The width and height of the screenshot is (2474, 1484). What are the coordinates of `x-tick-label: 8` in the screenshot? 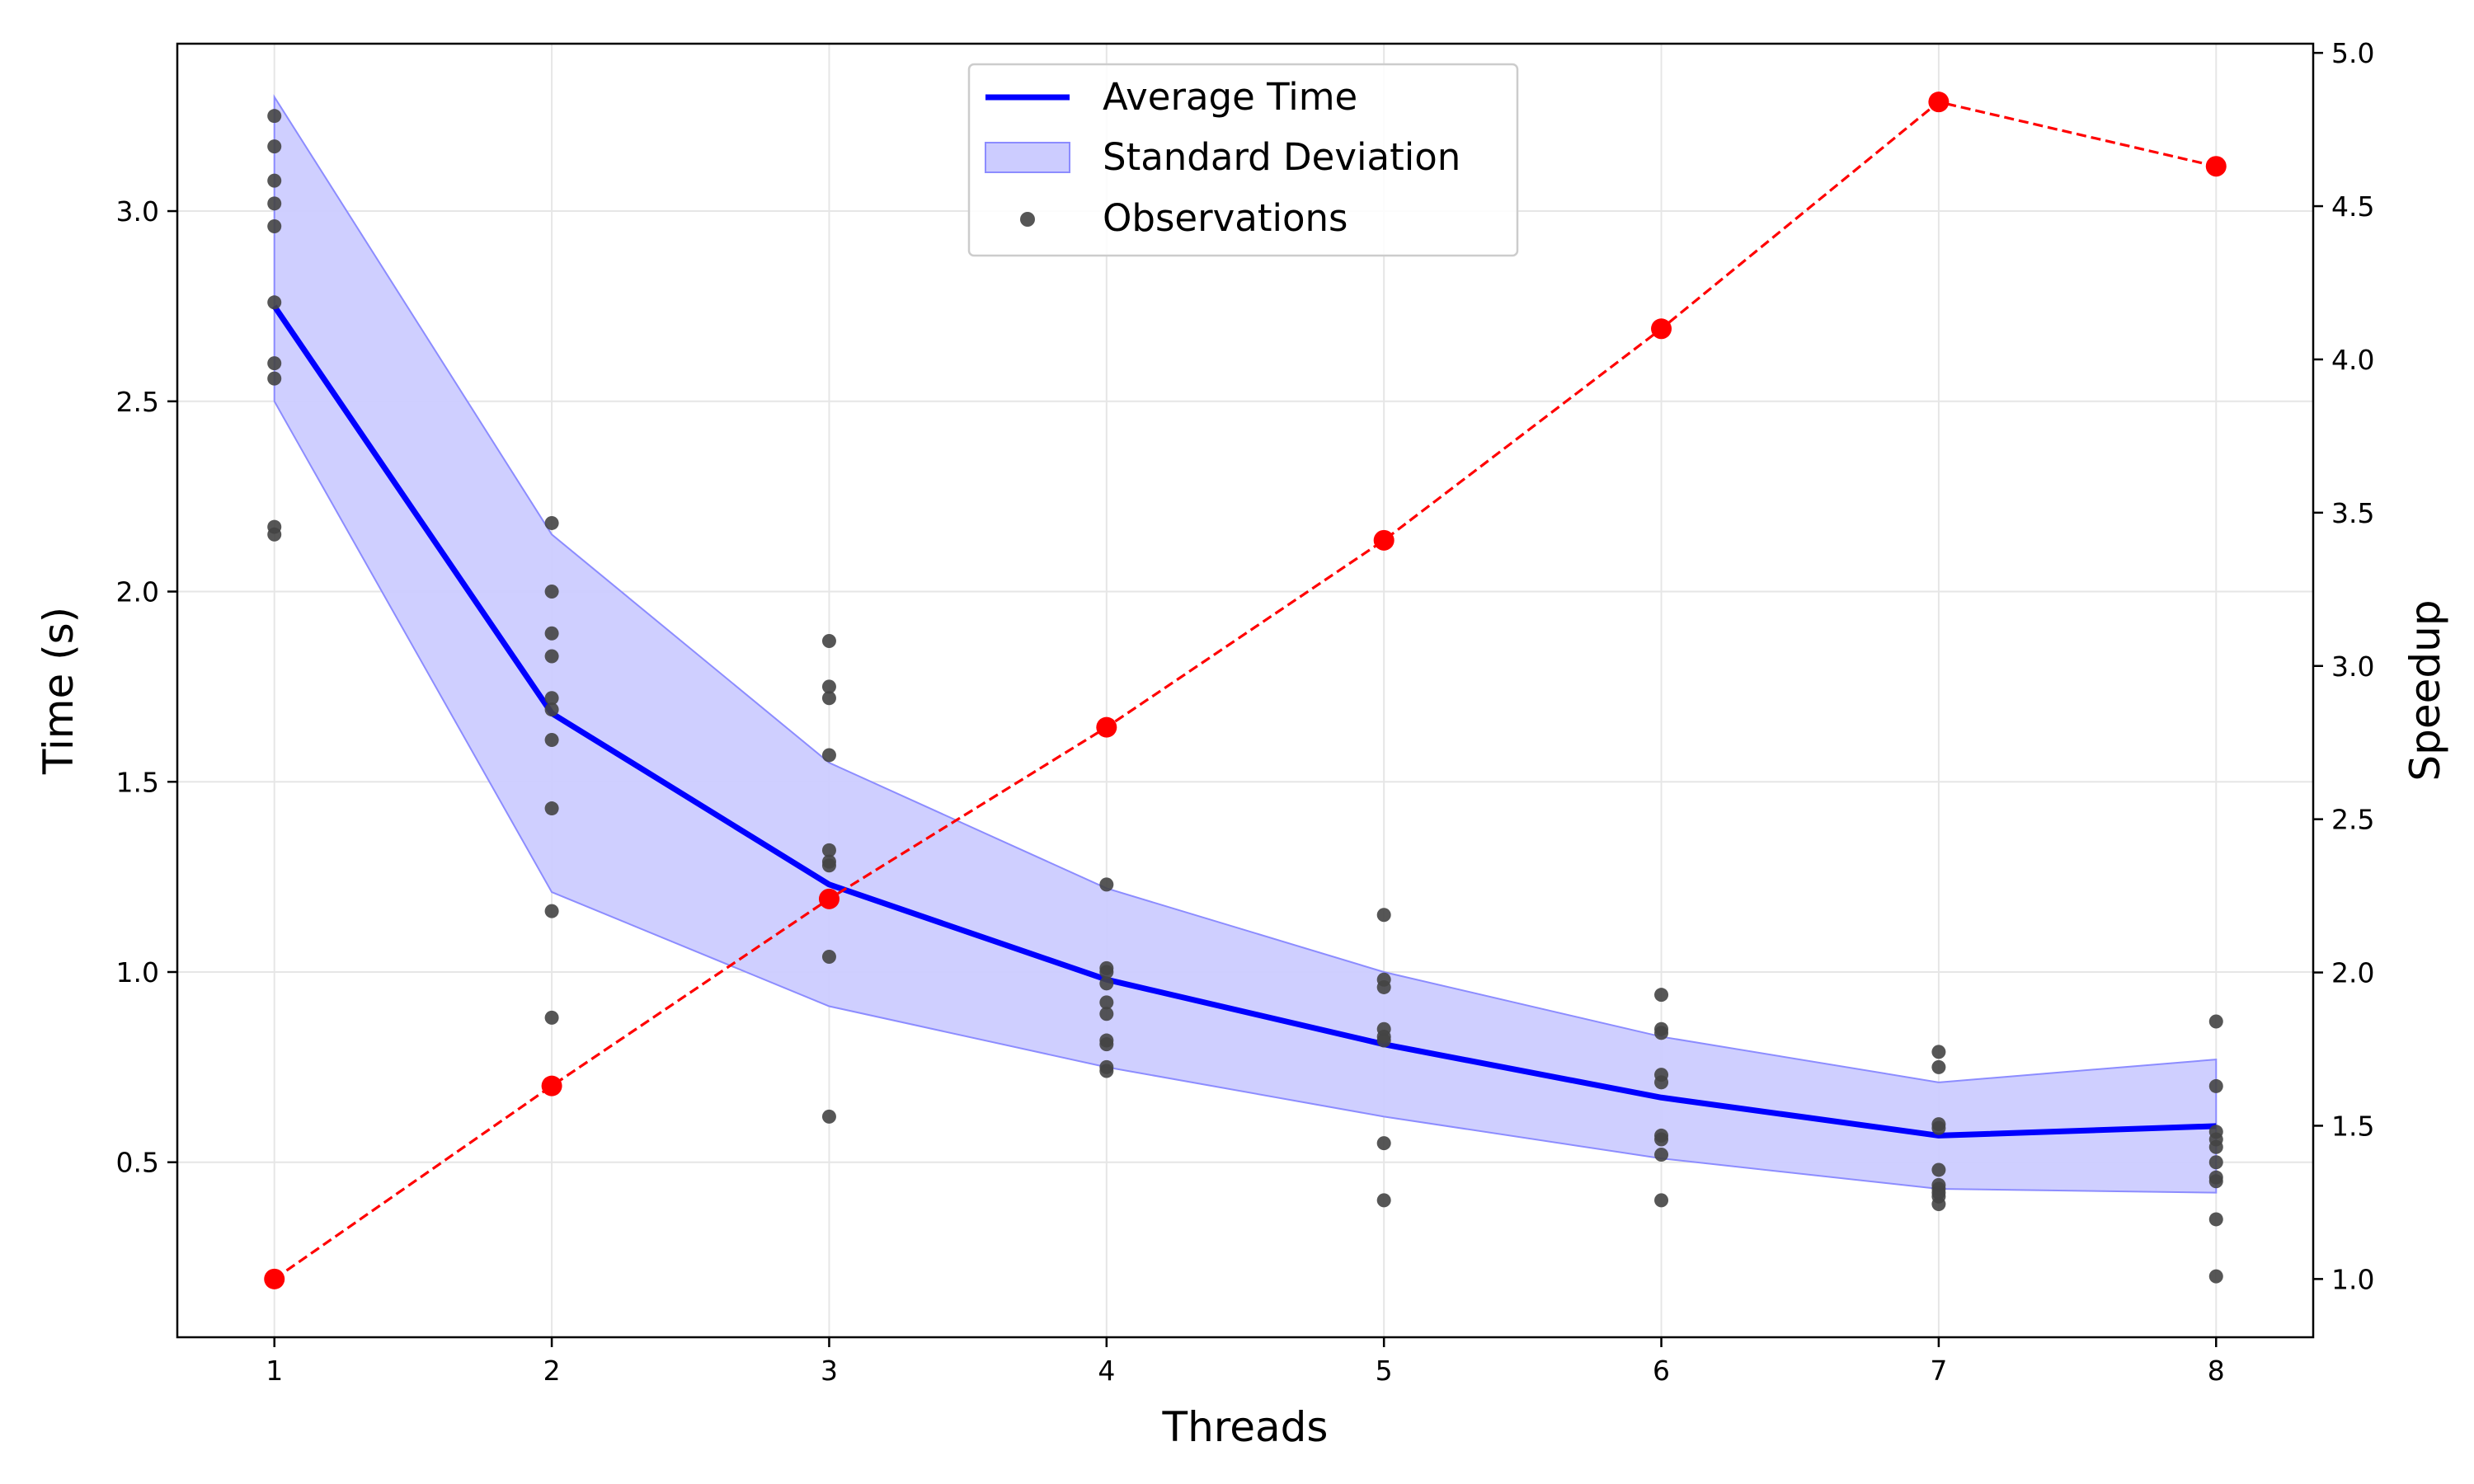 It's located at (2216, 1371).